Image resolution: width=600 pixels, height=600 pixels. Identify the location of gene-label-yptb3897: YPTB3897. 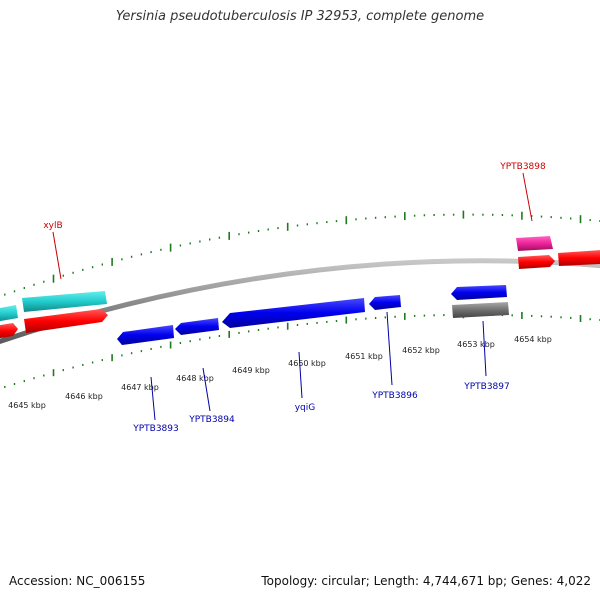
(486, 387).